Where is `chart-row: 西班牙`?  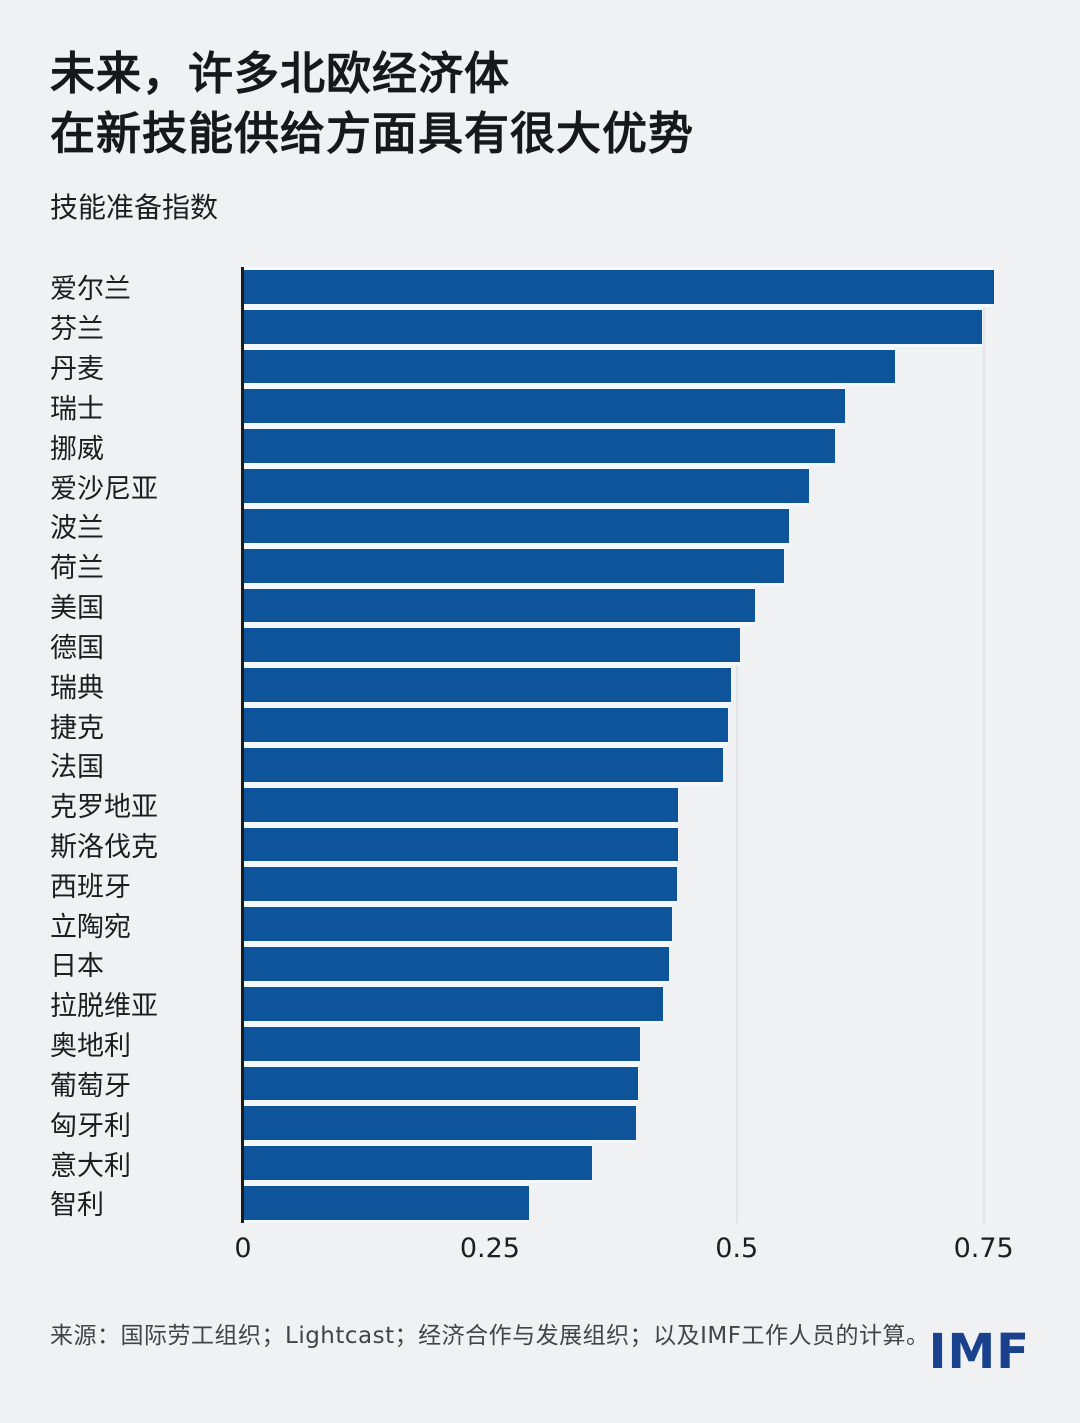 chart-row: 西班牙 is located at coordinates (541, 884).